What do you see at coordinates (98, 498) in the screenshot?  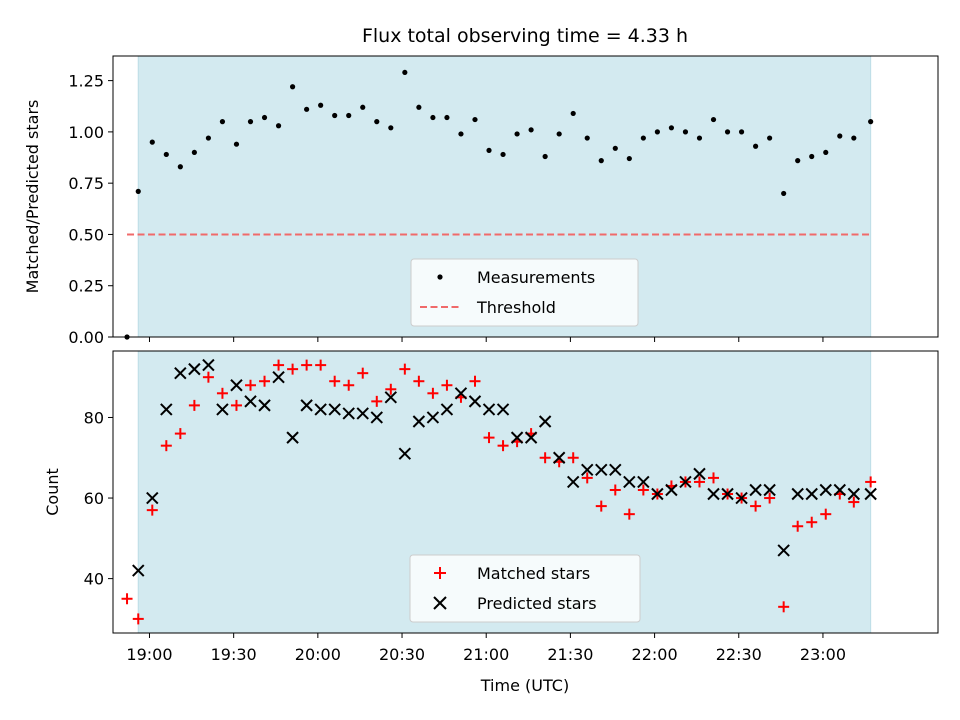 I see `y-axis-ticks-bottom: 40 60 80` at bounding box center [98, 498].